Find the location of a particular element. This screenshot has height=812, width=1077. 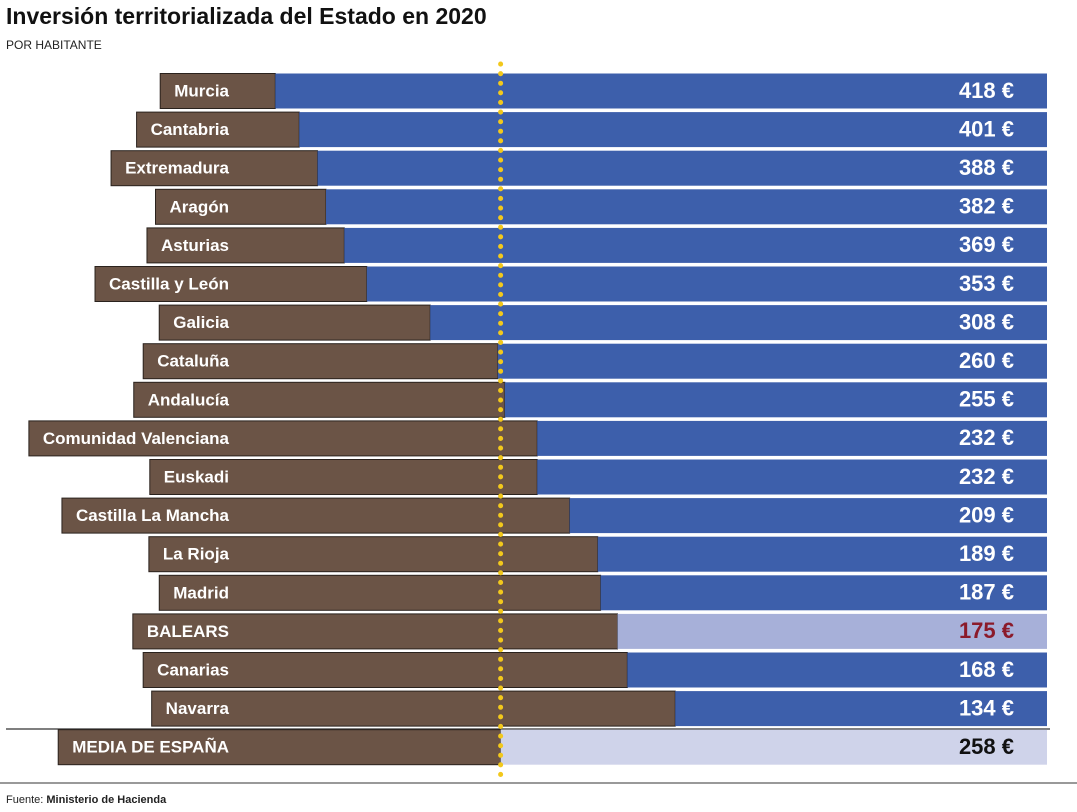

category-label: BALEARS is located at coordinates (188, 631).